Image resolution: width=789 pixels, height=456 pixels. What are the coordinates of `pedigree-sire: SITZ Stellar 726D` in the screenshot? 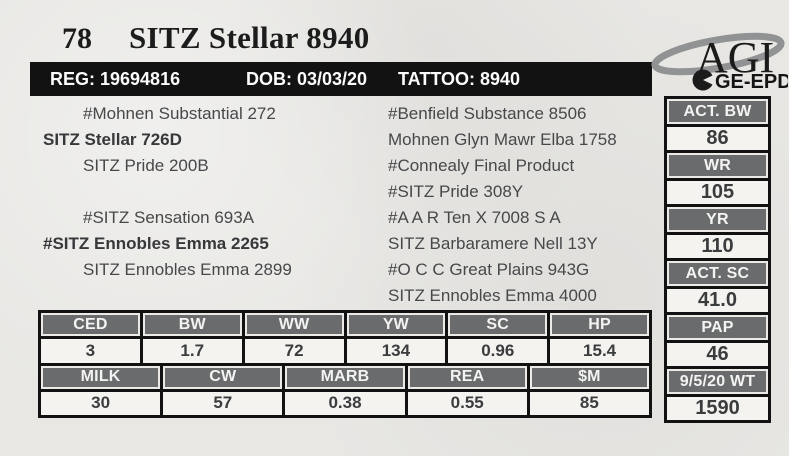 It's located at (112, 139).